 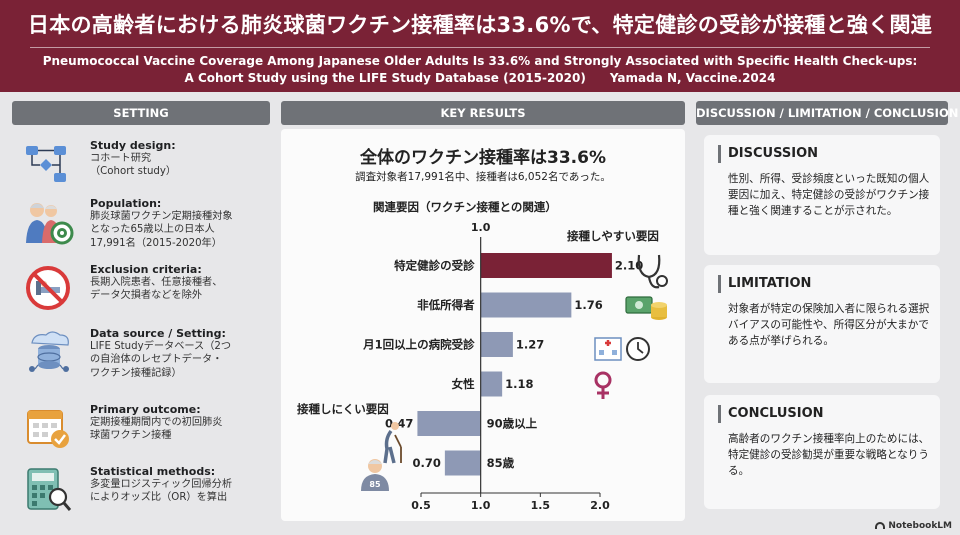 What do you see at coordinates (692, 78) in the screenshot?
I see `citation: Yamada N, Vaccine.2024` at bounding box center [692, 78].